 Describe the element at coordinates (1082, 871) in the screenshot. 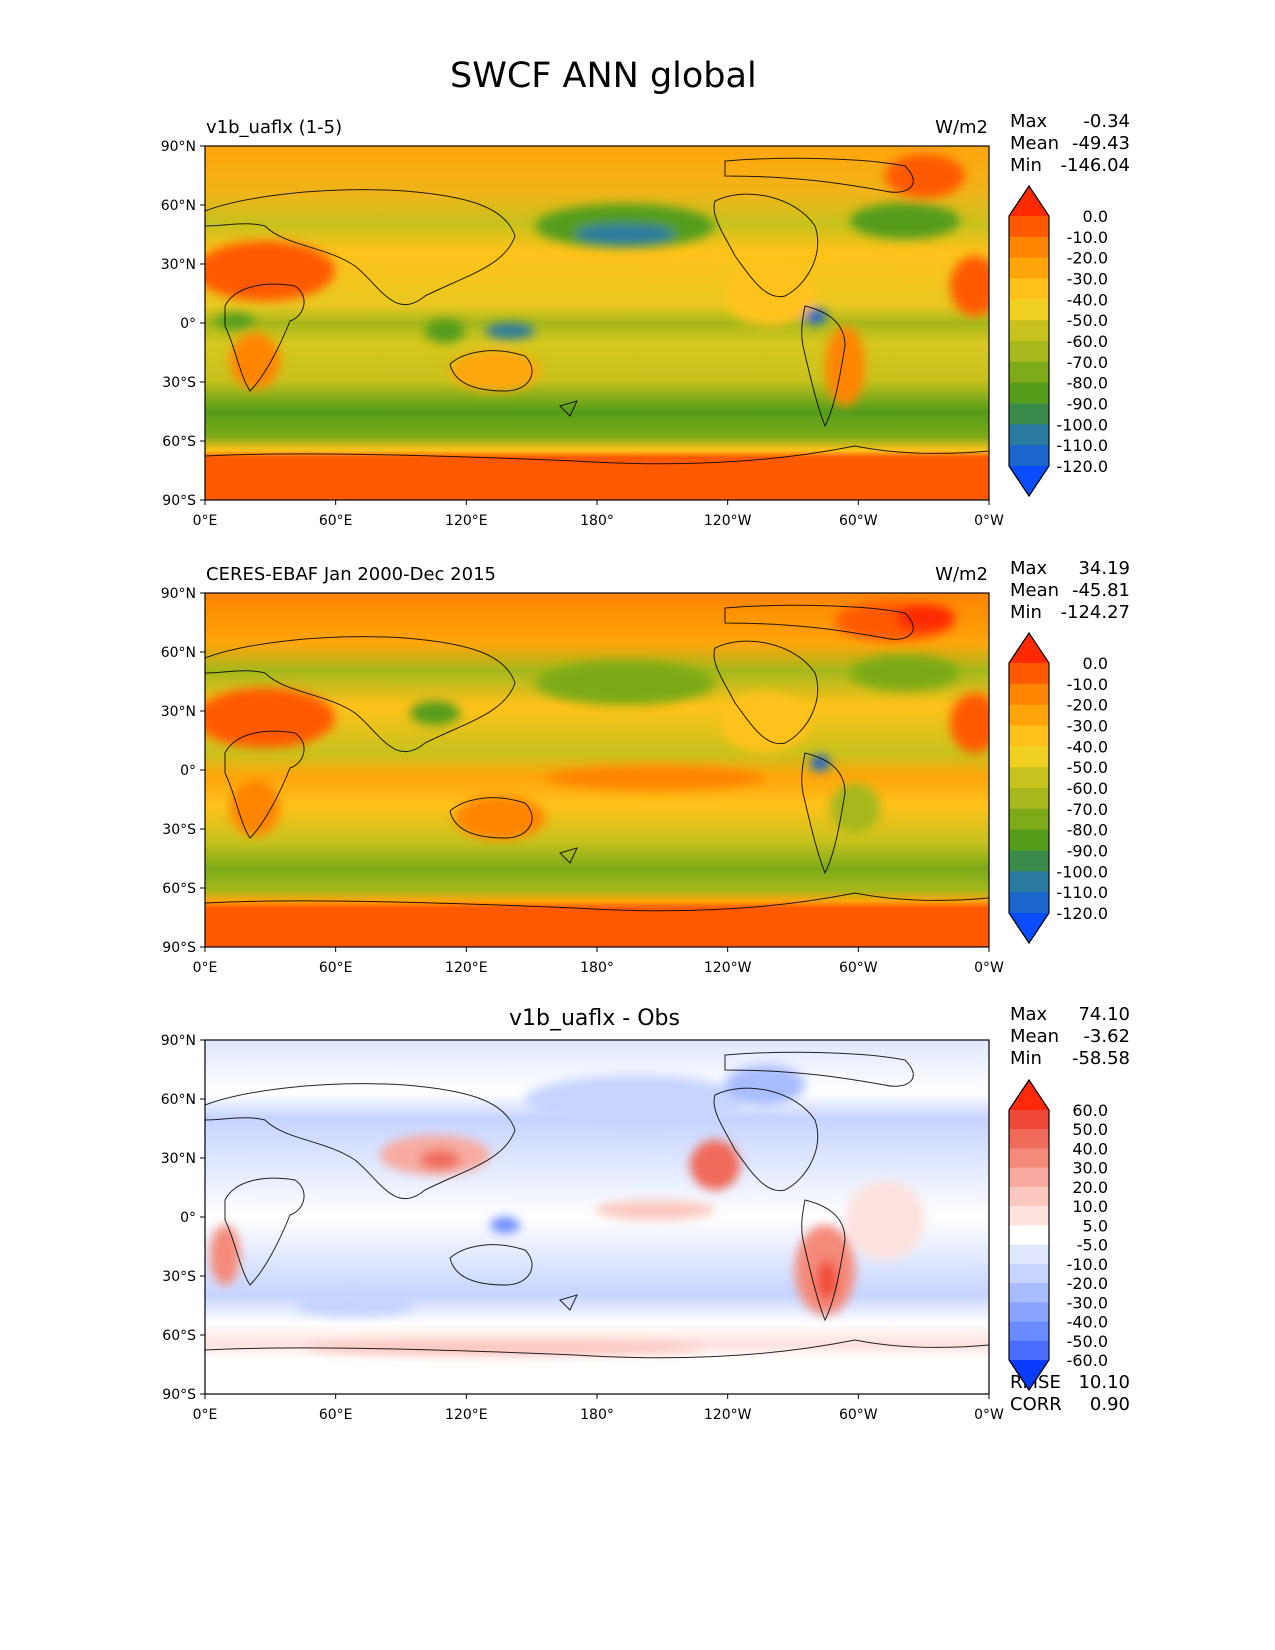

I see `colorbar-2-label: -100.0` at that location.